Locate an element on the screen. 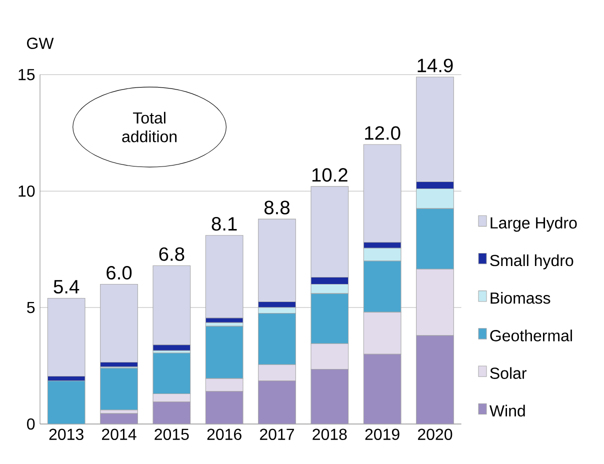 The image size is (604, 464). x-tick-label: 2015 is located at coordinates (171, 434).